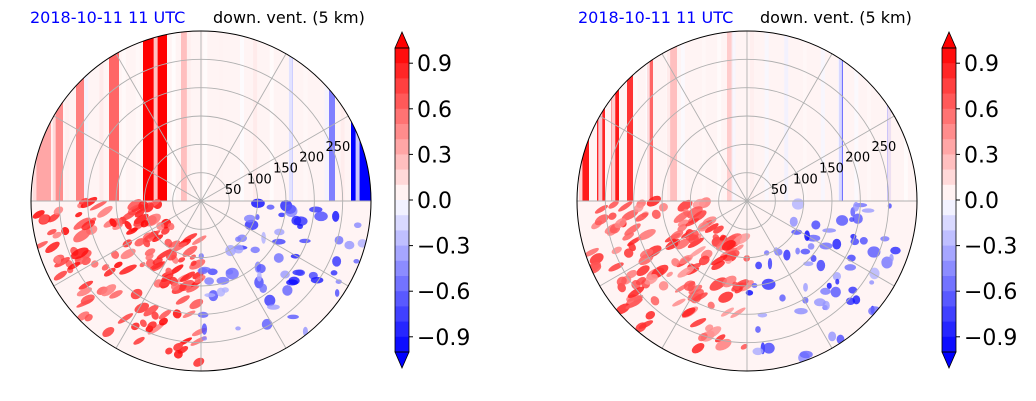 The width and height of the screenshot is (1036, 401). I want to click on colorbar-tick-label: 0.6, so click(434, 110).